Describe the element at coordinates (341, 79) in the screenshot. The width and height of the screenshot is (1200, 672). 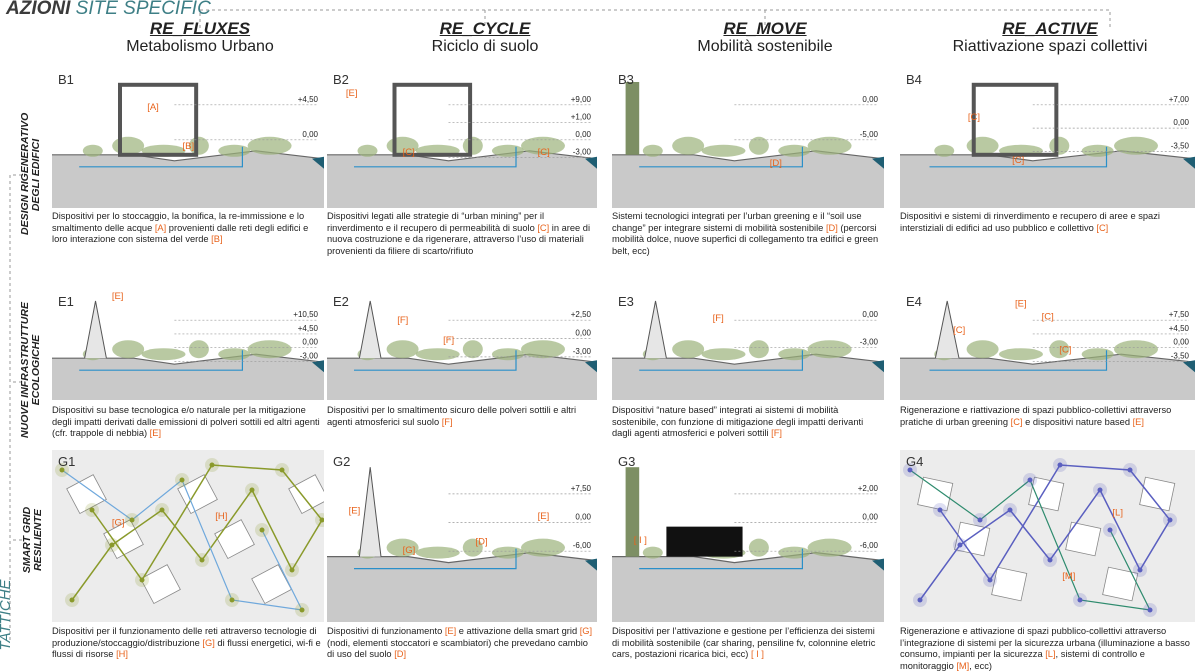
I see `cell-code: B2` at that location.